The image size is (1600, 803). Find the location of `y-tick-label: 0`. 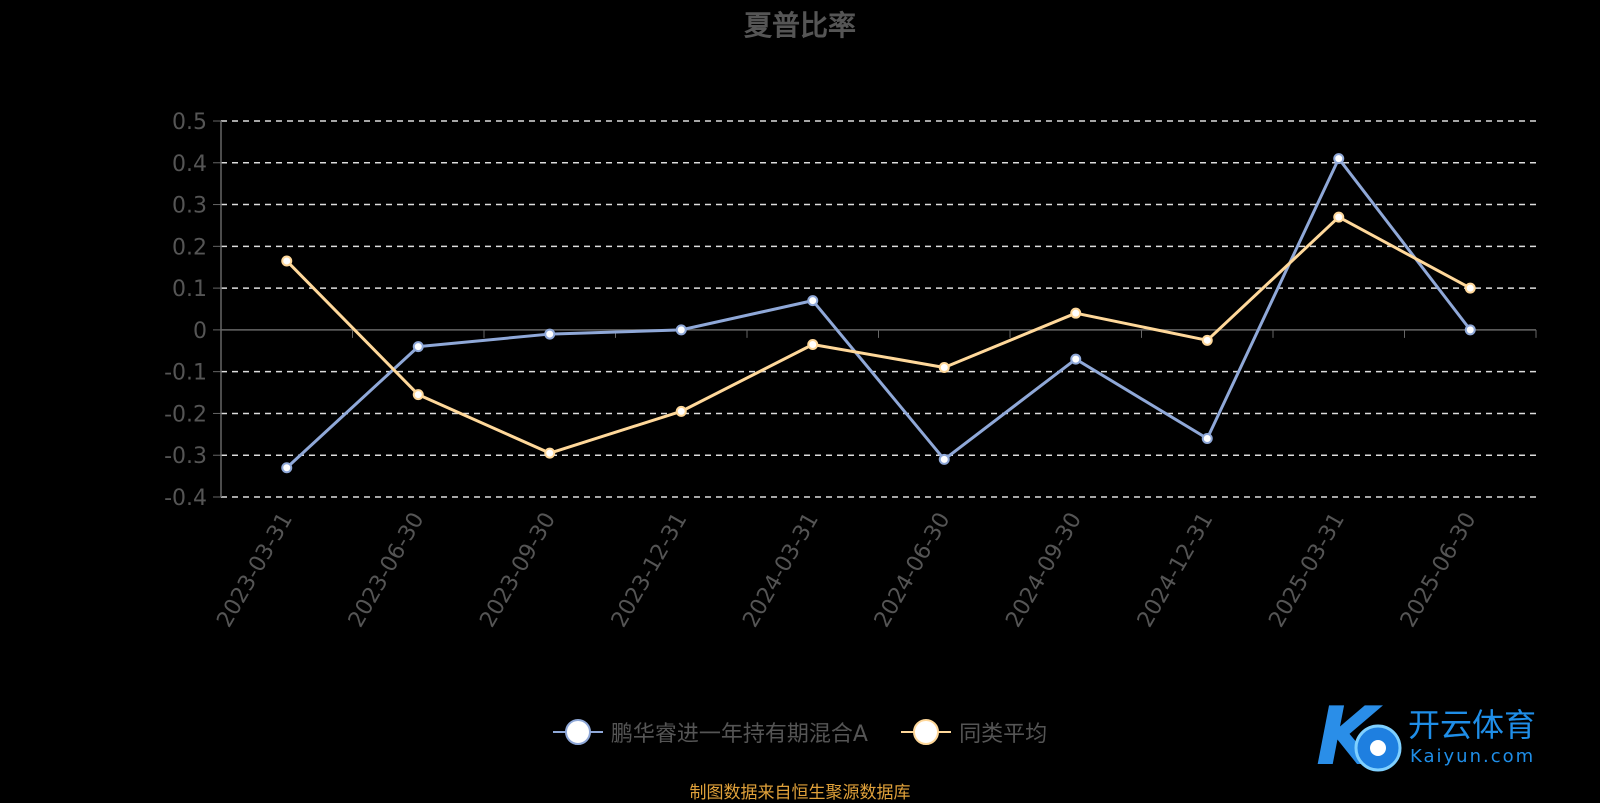

y-tick-label: 0 is located at coordinates (200, 331).